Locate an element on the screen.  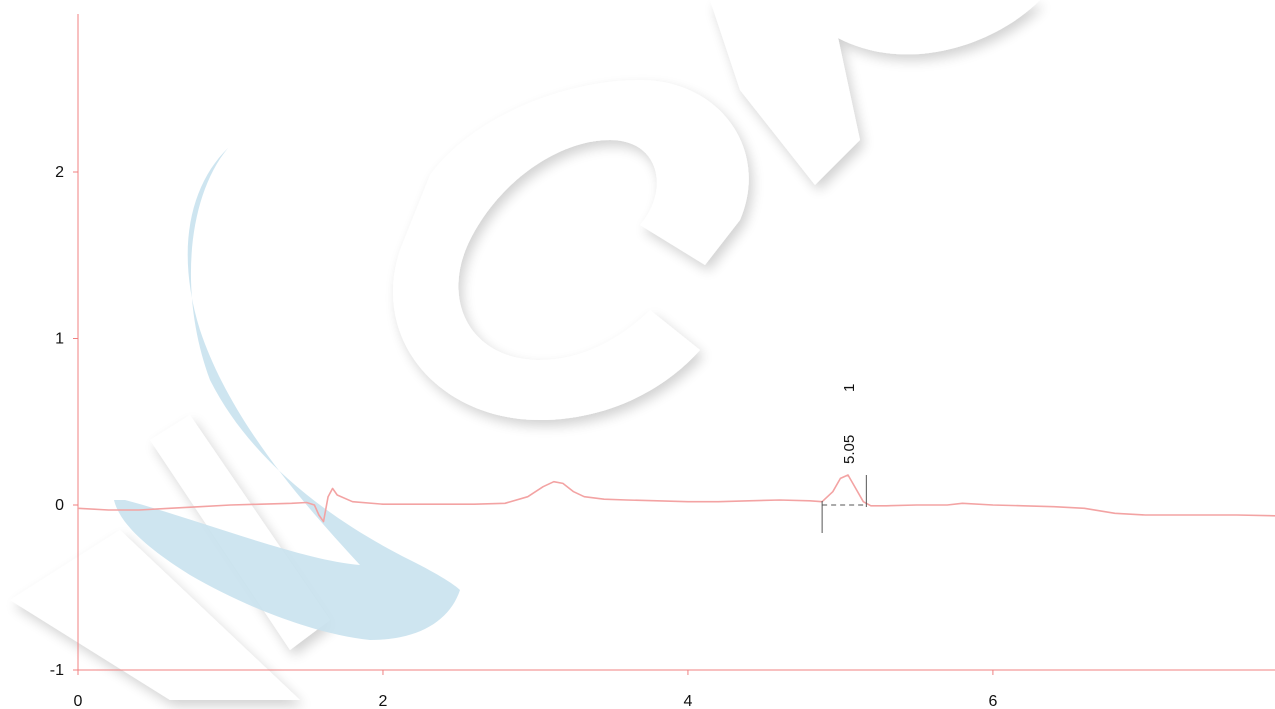
watermark-l-shape is located at coordinates (785, 92).